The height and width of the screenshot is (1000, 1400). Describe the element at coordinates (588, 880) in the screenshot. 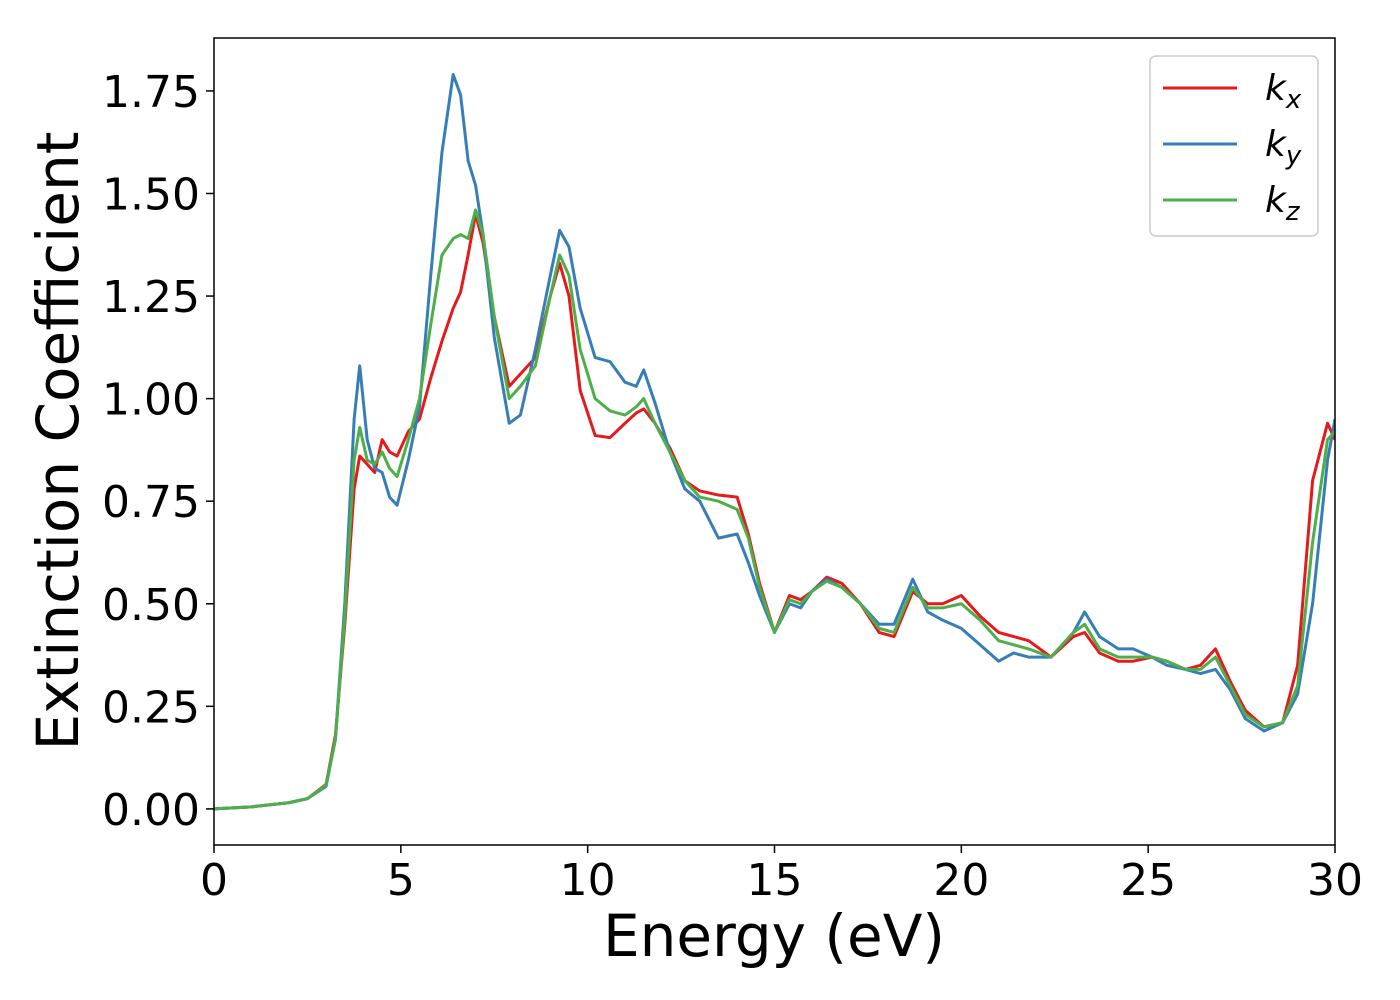

I see `x-tick-label: 10` at that location.